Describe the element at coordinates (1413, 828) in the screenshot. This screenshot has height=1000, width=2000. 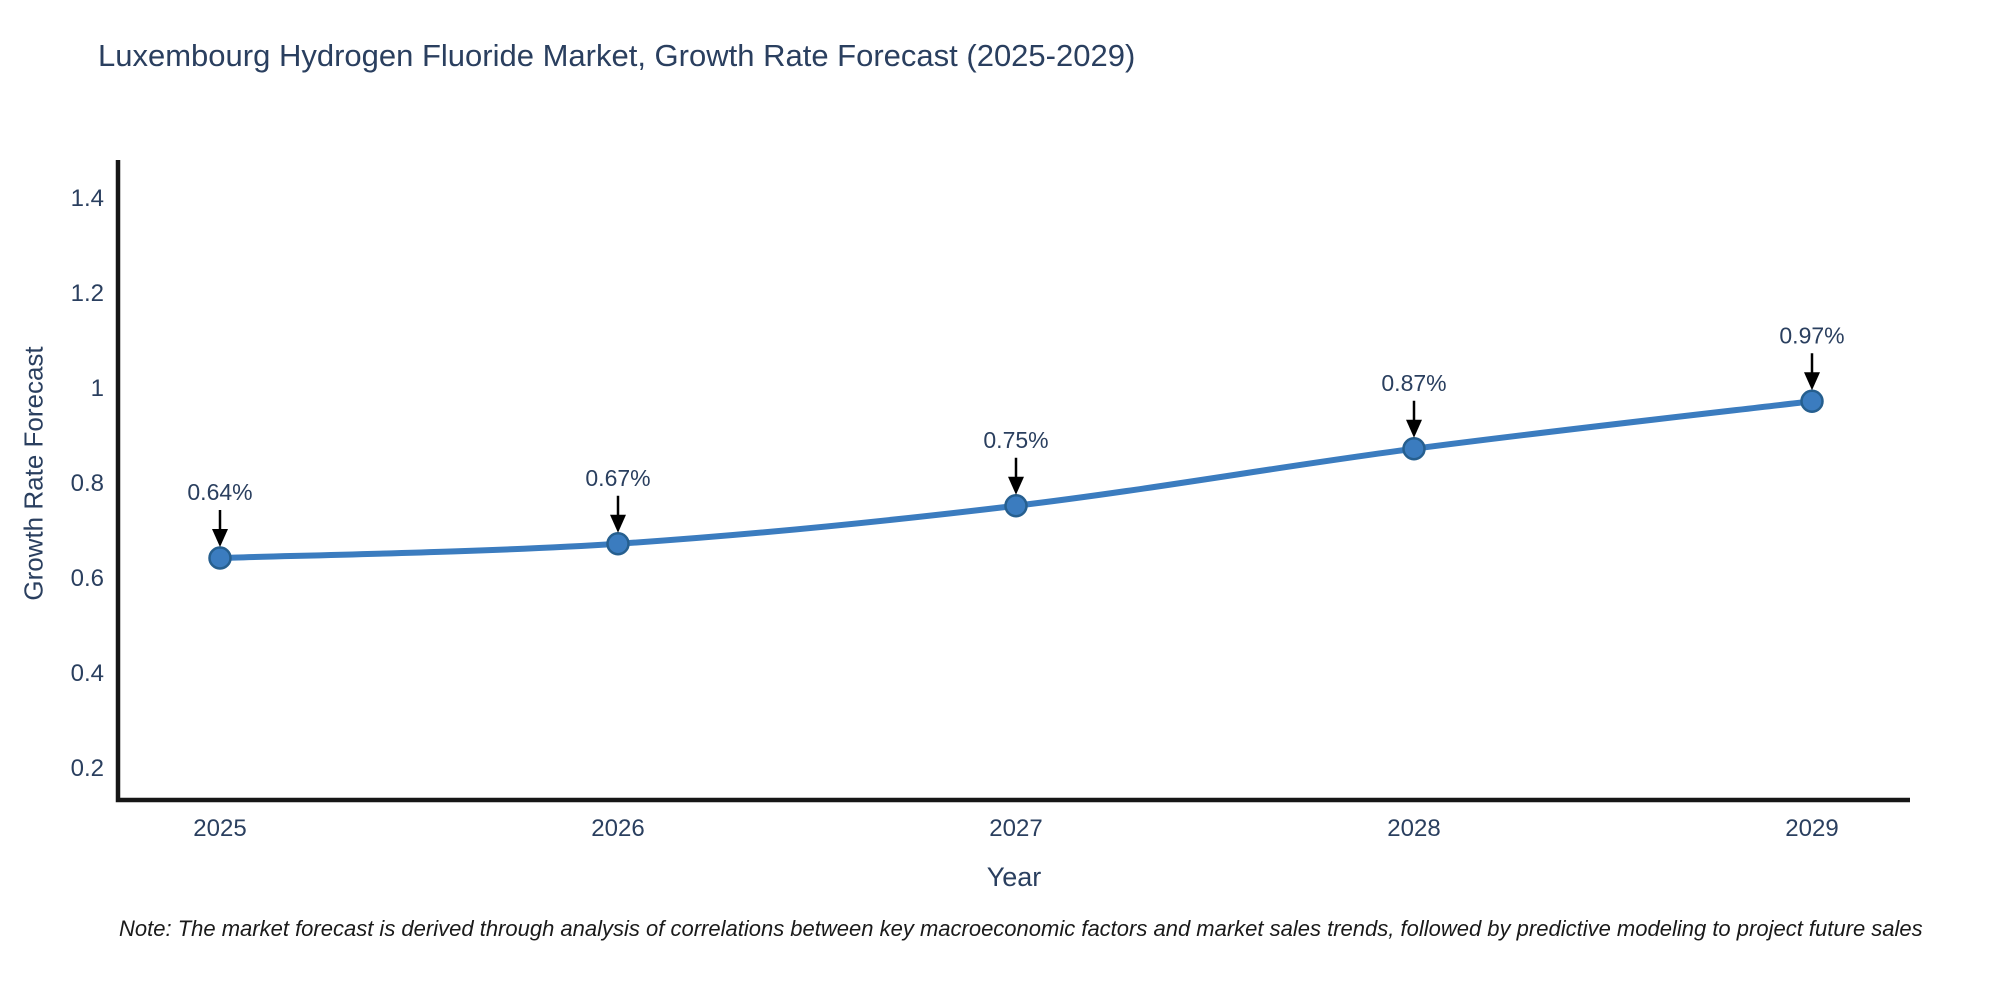
I see `x-tick-label: 2028` at that location.